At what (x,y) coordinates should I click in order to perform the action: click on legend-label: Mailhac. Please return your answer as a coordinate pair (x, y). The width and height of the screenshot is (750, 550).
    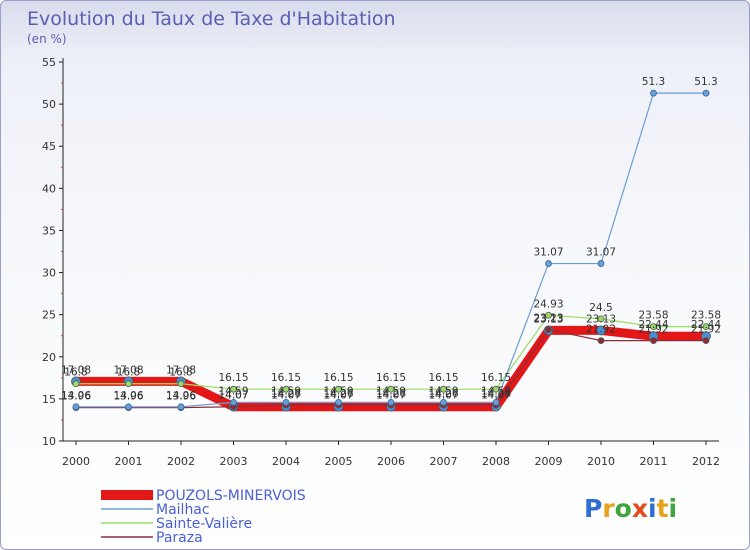
    Looking at the image, I should click on (183, 510).